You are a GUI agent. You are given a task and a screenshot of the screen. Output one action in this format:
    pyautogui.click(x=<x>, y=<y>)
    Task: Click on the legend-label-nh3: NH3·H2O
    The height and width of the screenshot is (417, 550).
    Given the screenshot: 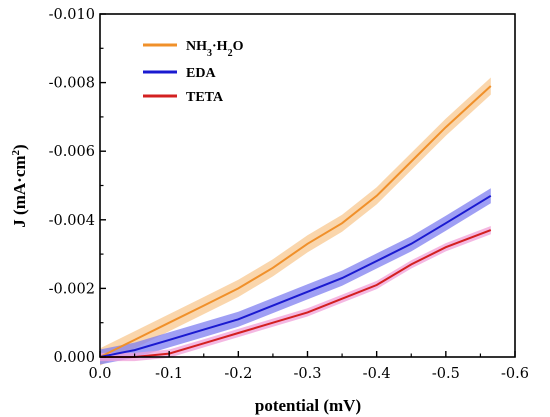 What is the action you would take?
    pyautogui.click(x=215, y=49)
    